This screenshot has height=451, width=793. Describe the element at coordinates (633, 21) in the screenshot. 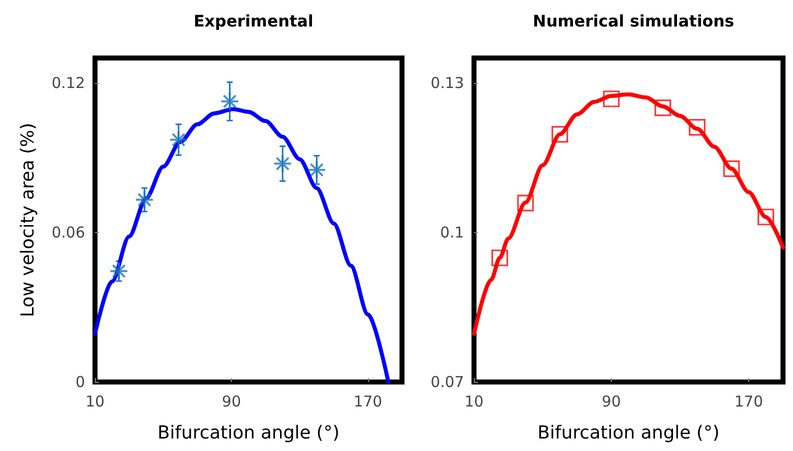

I see `chart-title: Numerical simulations` at that location.